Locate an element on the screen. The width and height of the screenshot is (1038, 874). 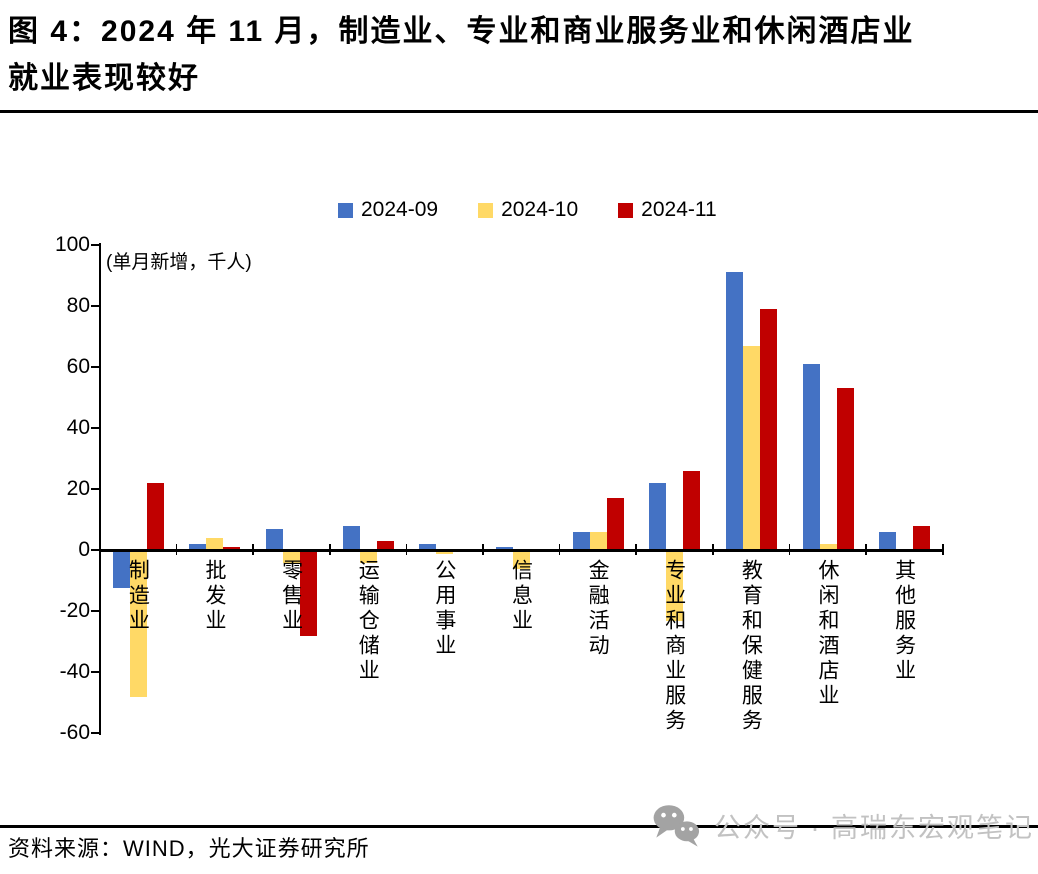
bar-2024-11-其他服务业 is located at coordinates (922, 537).